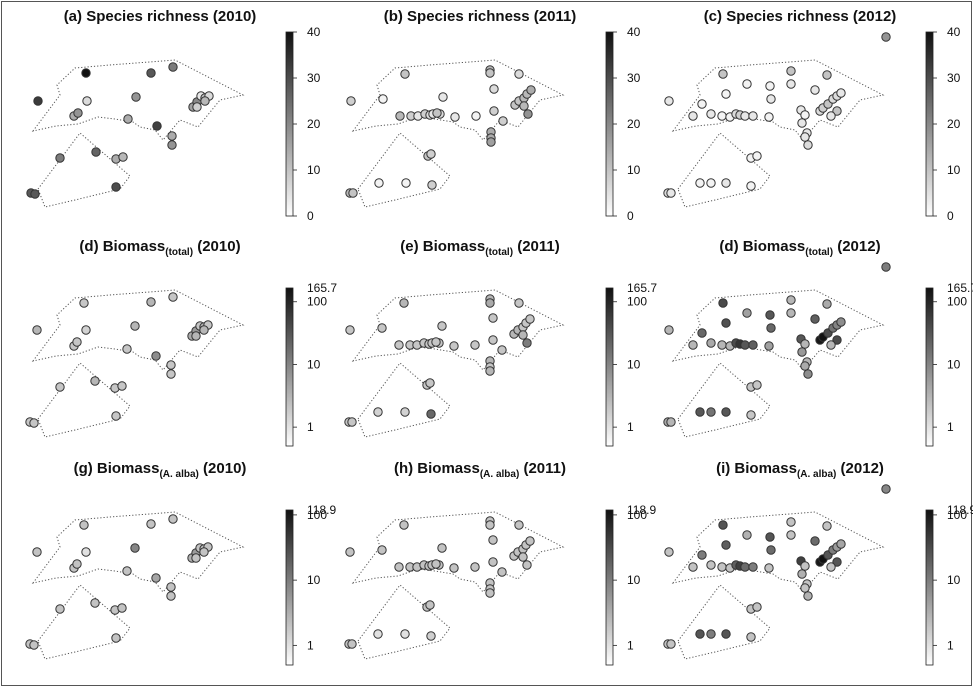 This screenshot has height=687, width=973. Describe the element at coordinates (536, 246) in the screenshot. I see `panel-title-year: (2011)` at that location.